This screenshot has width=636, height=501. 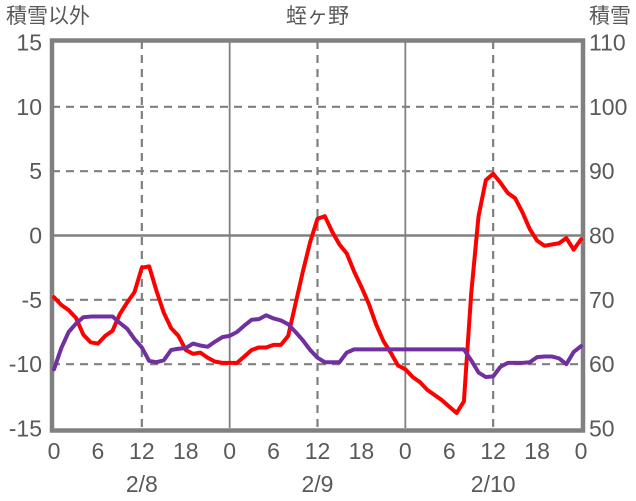 I want to click on right-axis-tick-label: 70, so click(x=602, y=300).